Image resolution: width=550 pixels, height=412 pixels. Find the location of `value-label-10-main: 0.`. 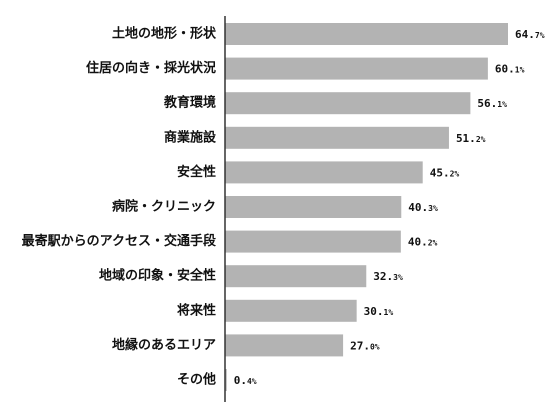

value-label-10-main: 0. is located at coordinates (240, 380).